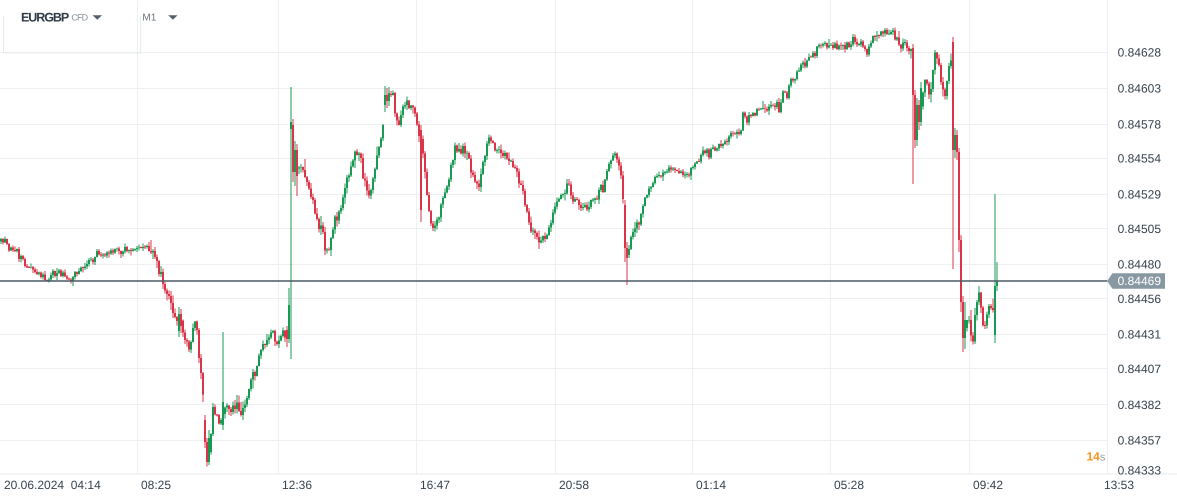 The image size is (1177, 501). I want to click on svg-text: 0.84505, so click(1140, 229).